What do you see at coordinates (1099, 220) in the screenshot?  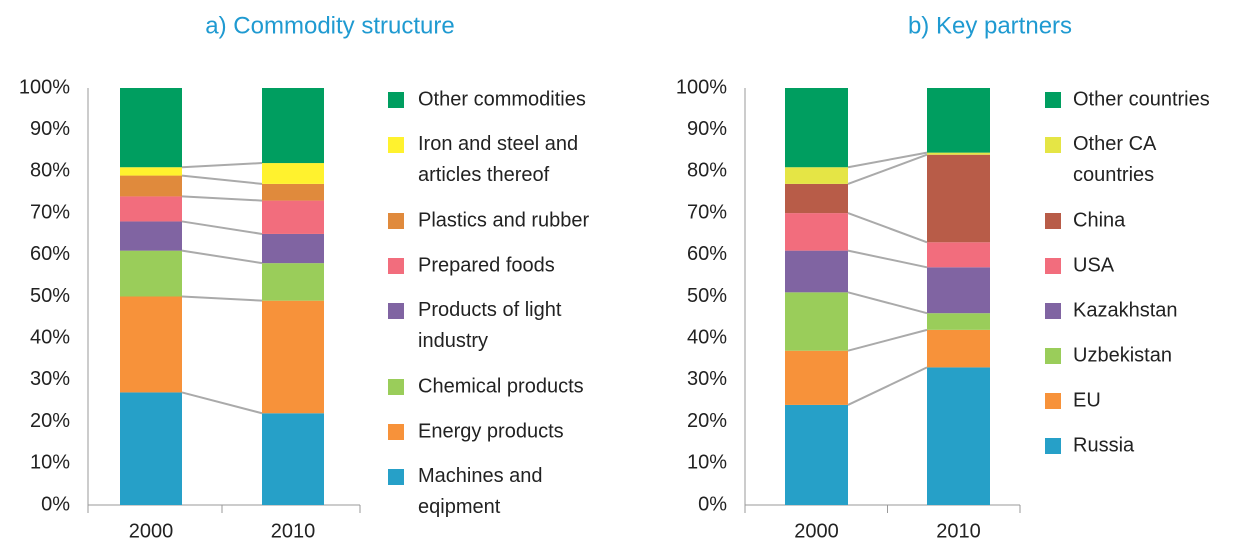 I see `legend-label: China` at bounding box center [1099, 220].